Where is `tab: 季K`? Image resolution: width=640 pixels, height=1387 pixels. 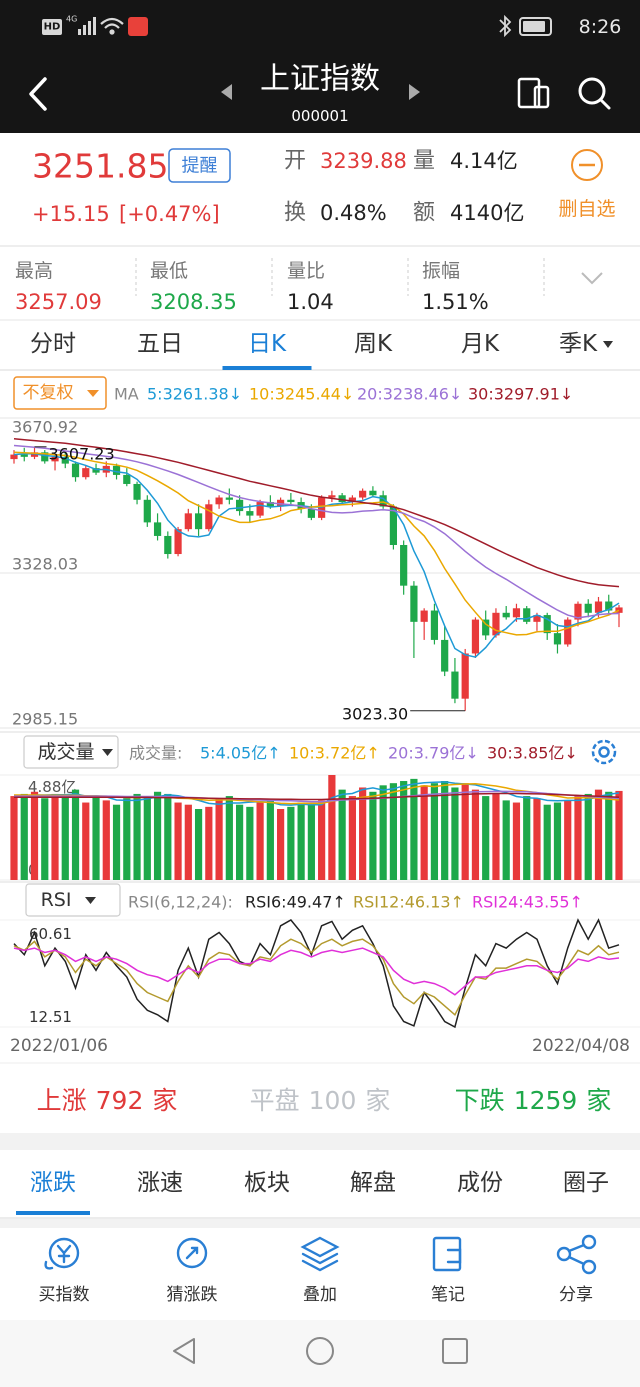 tab: 季K is located at coordinates (578, 344).